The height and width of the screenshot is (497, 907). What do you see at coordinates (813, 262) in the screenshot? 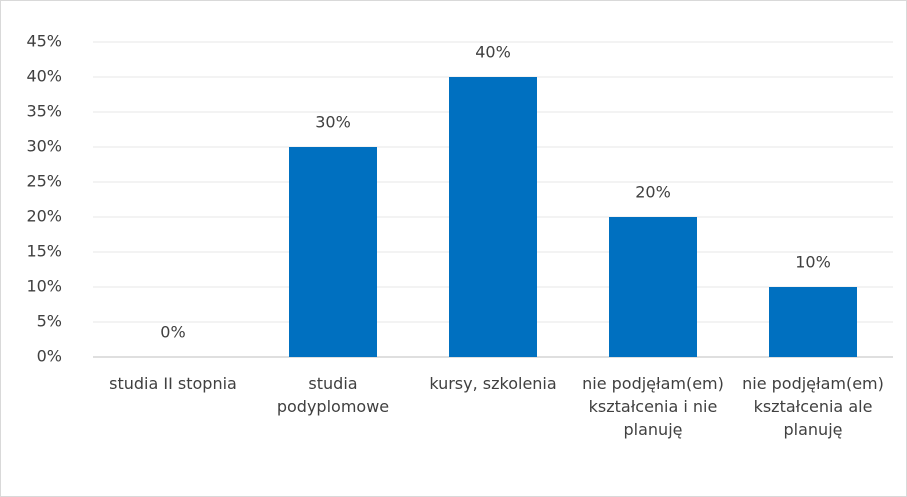
I see `data-label: 10%` at bounding box center [813, 262].